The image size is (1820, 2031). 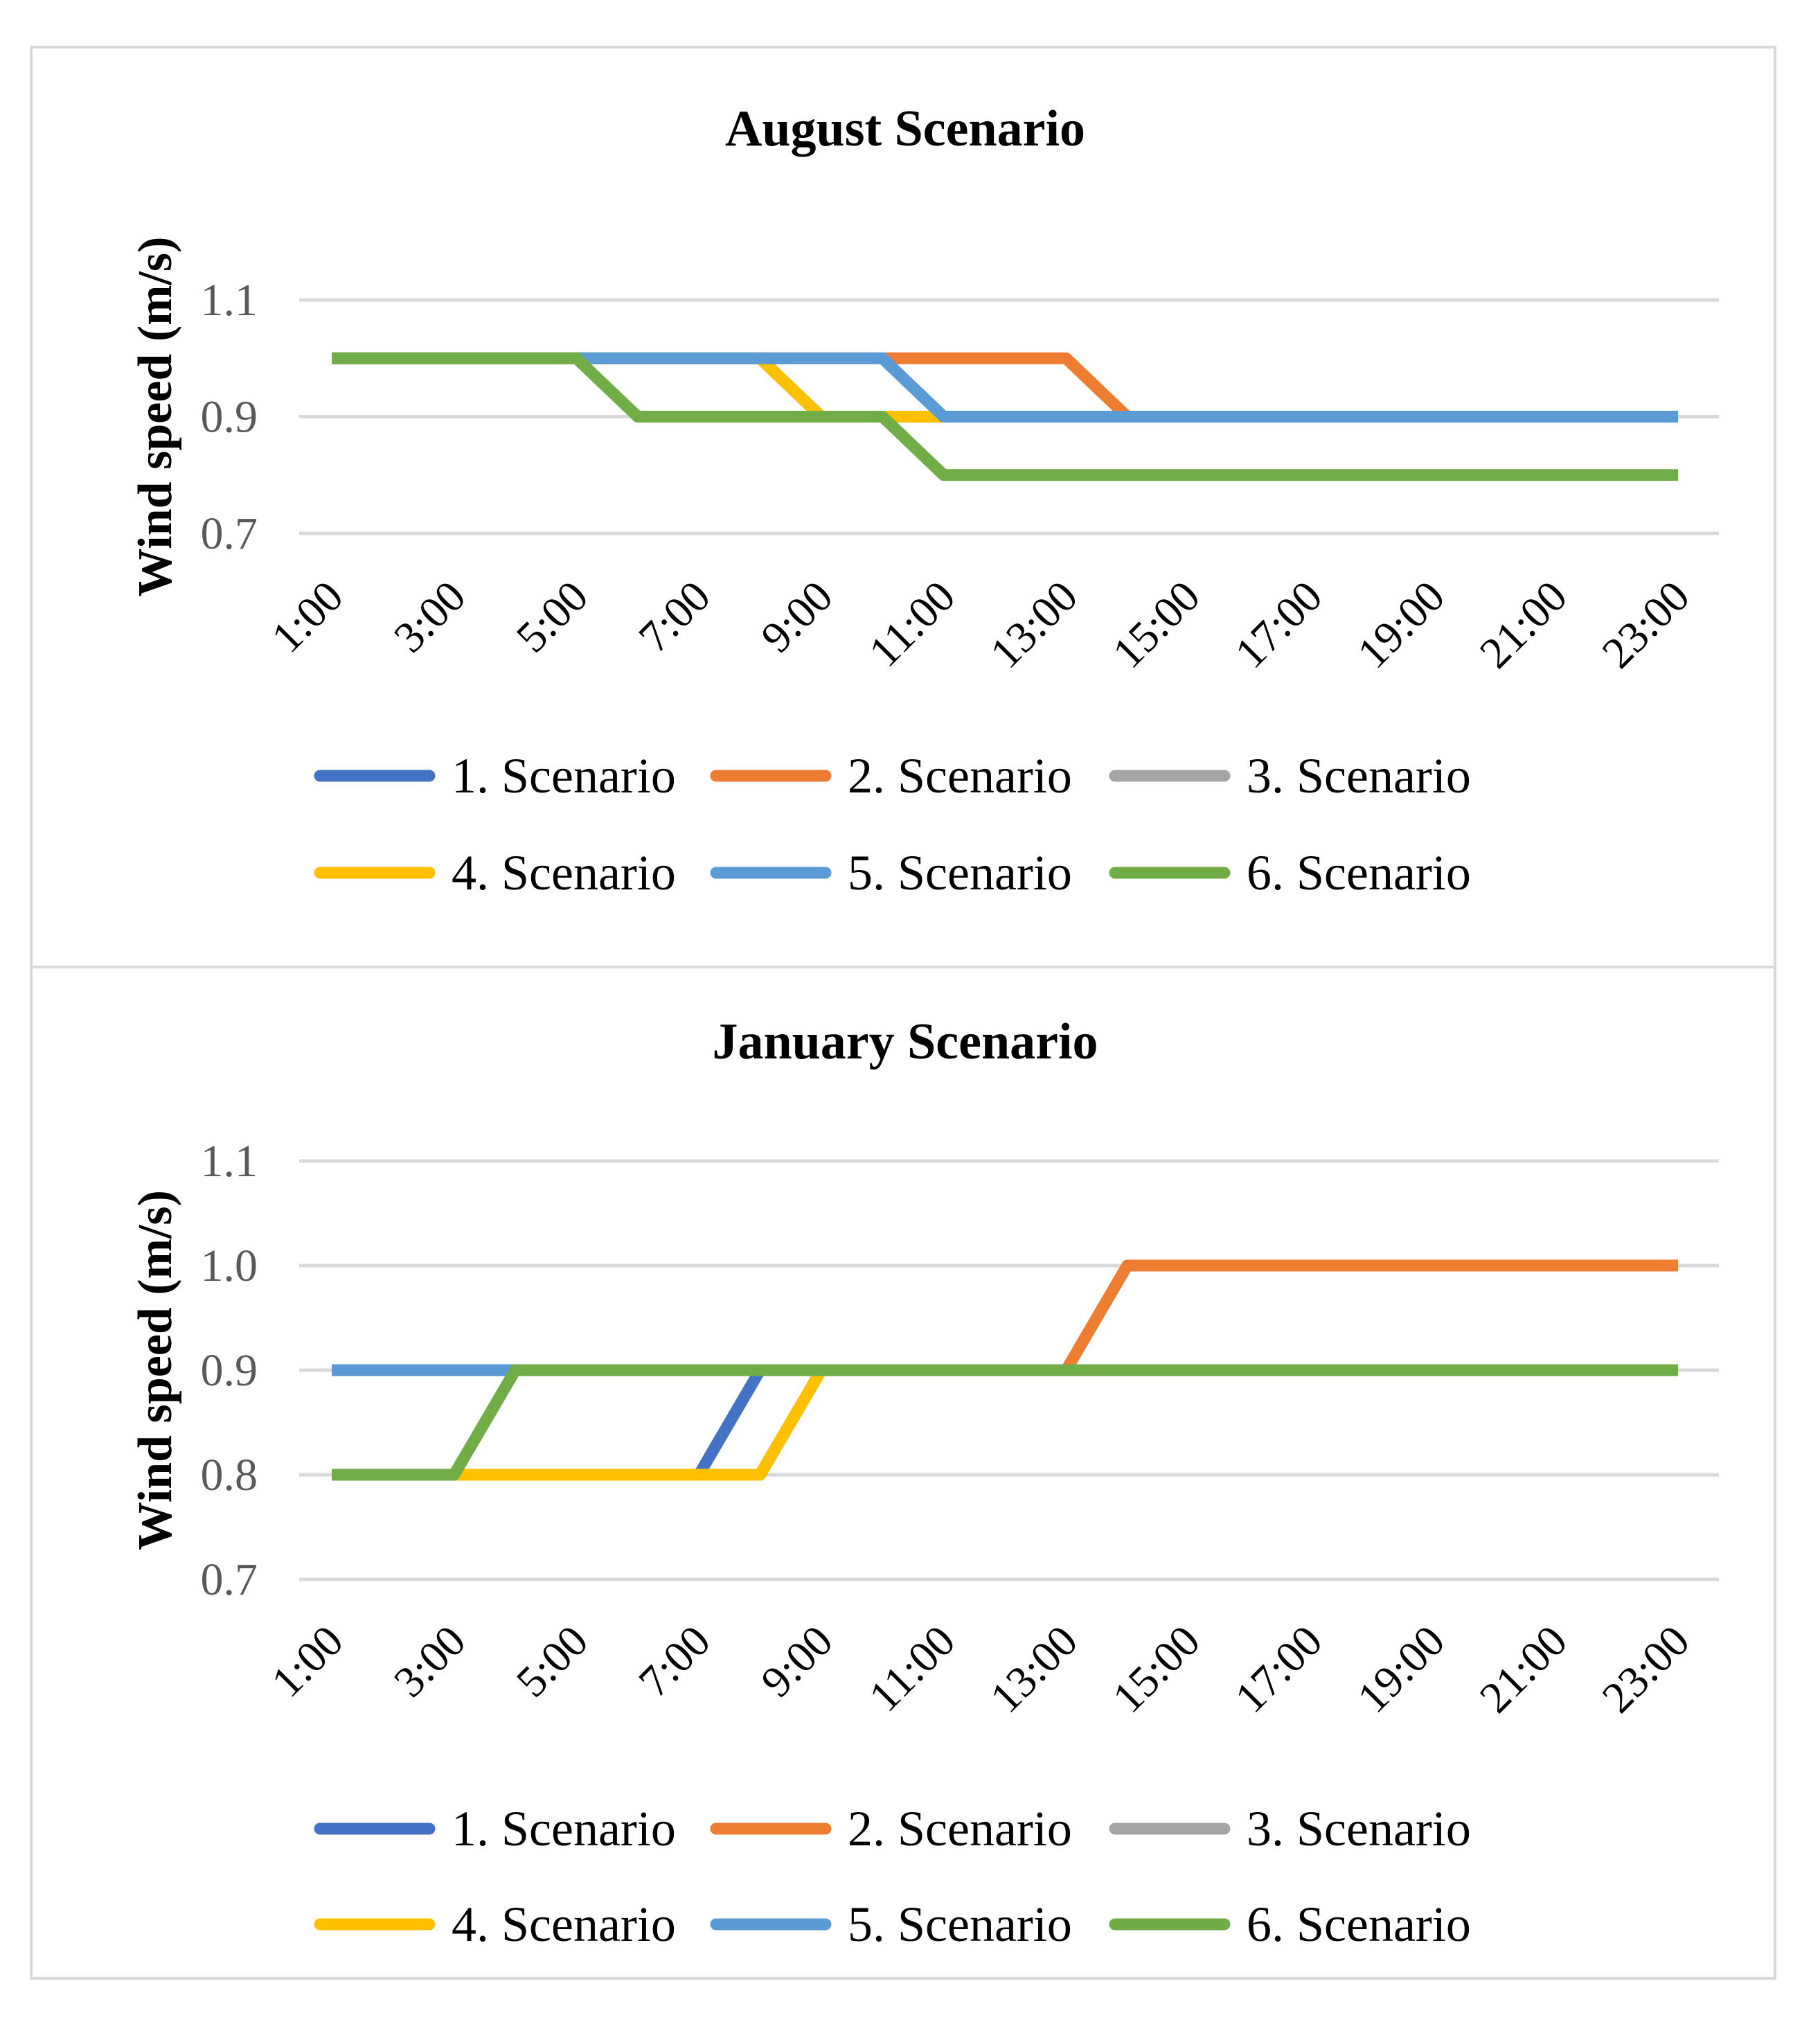 What do you see at coordinates (1646, 624) in the screenshot?
I see `august-x-tick-label: 23:00` at bounding box center [1646, 624].